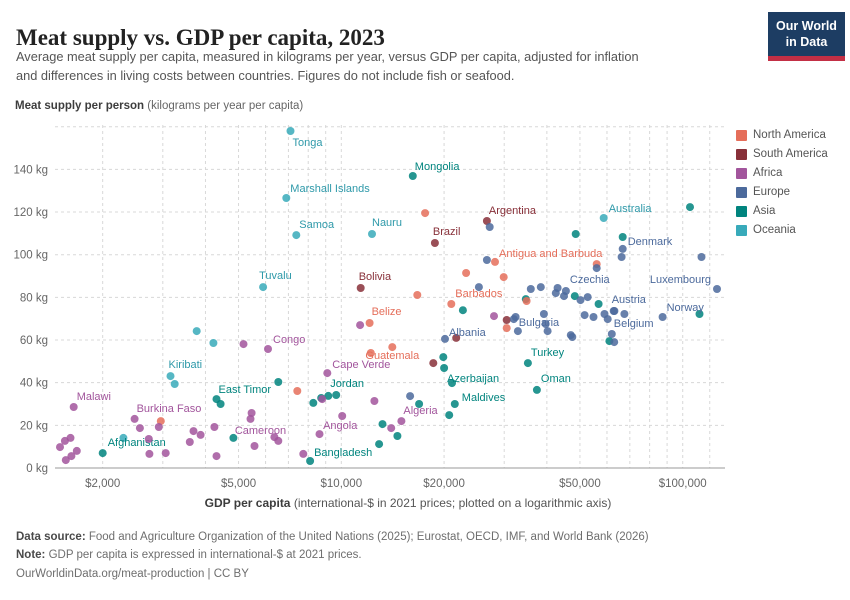 The height and width of the screenshot is (600, 850). Describe the element at coordinates (268, 349) in the screenshot. I see `data-point-congo` at that location.